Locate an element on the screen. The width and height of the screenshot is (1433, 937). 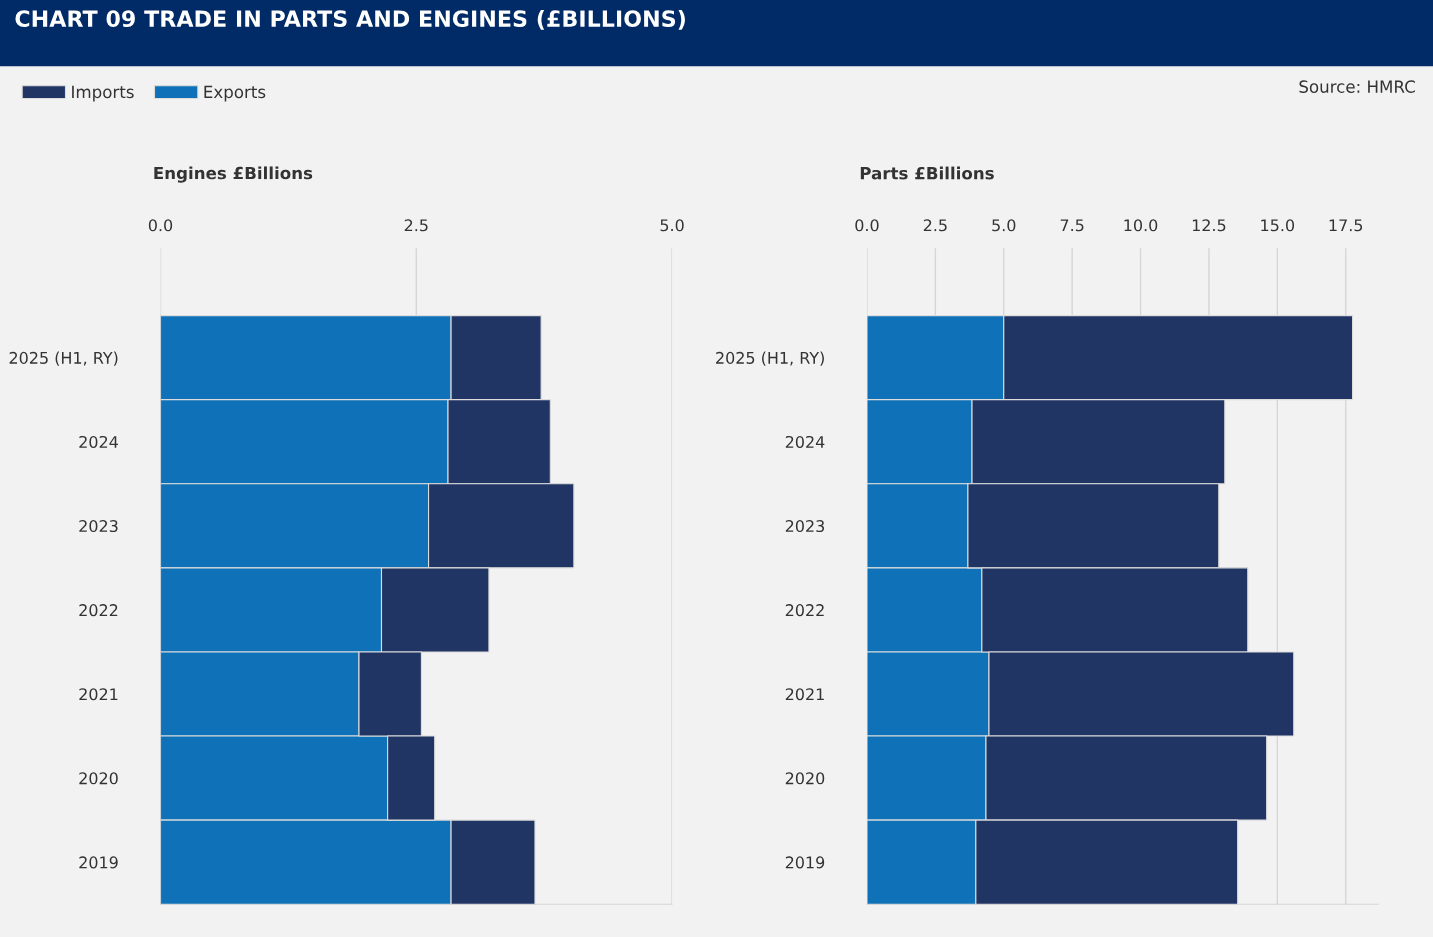
x-tick-label: 15.0 is located at coordinates (1278, 225).